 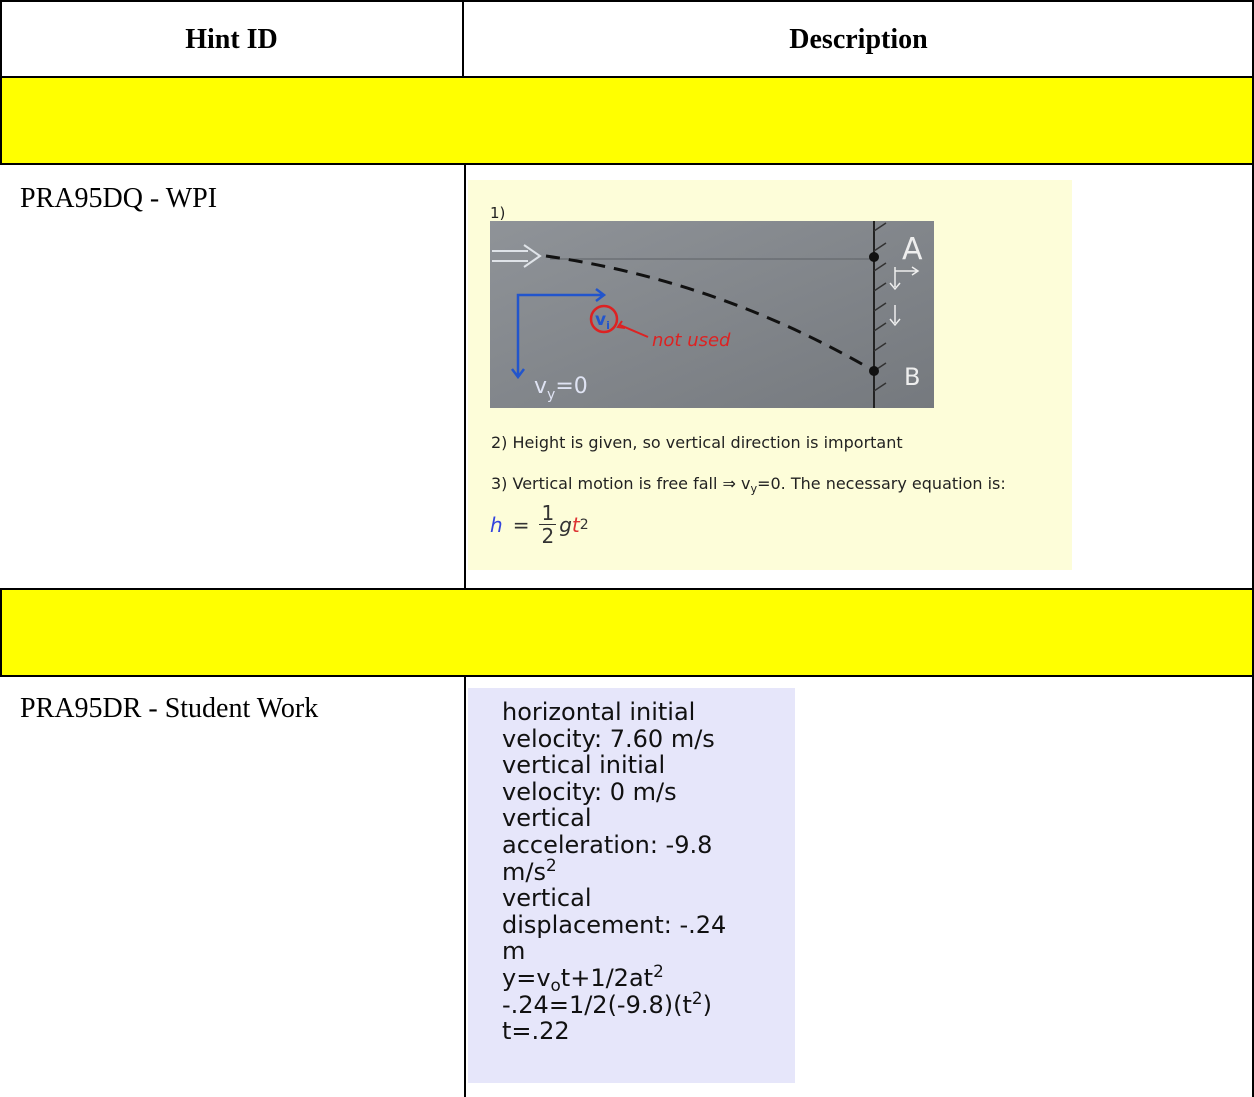 What do you see at coordinates (548, 536) in the screenshot?
I see `equation-part: 2` at bounding box center [548, 536].